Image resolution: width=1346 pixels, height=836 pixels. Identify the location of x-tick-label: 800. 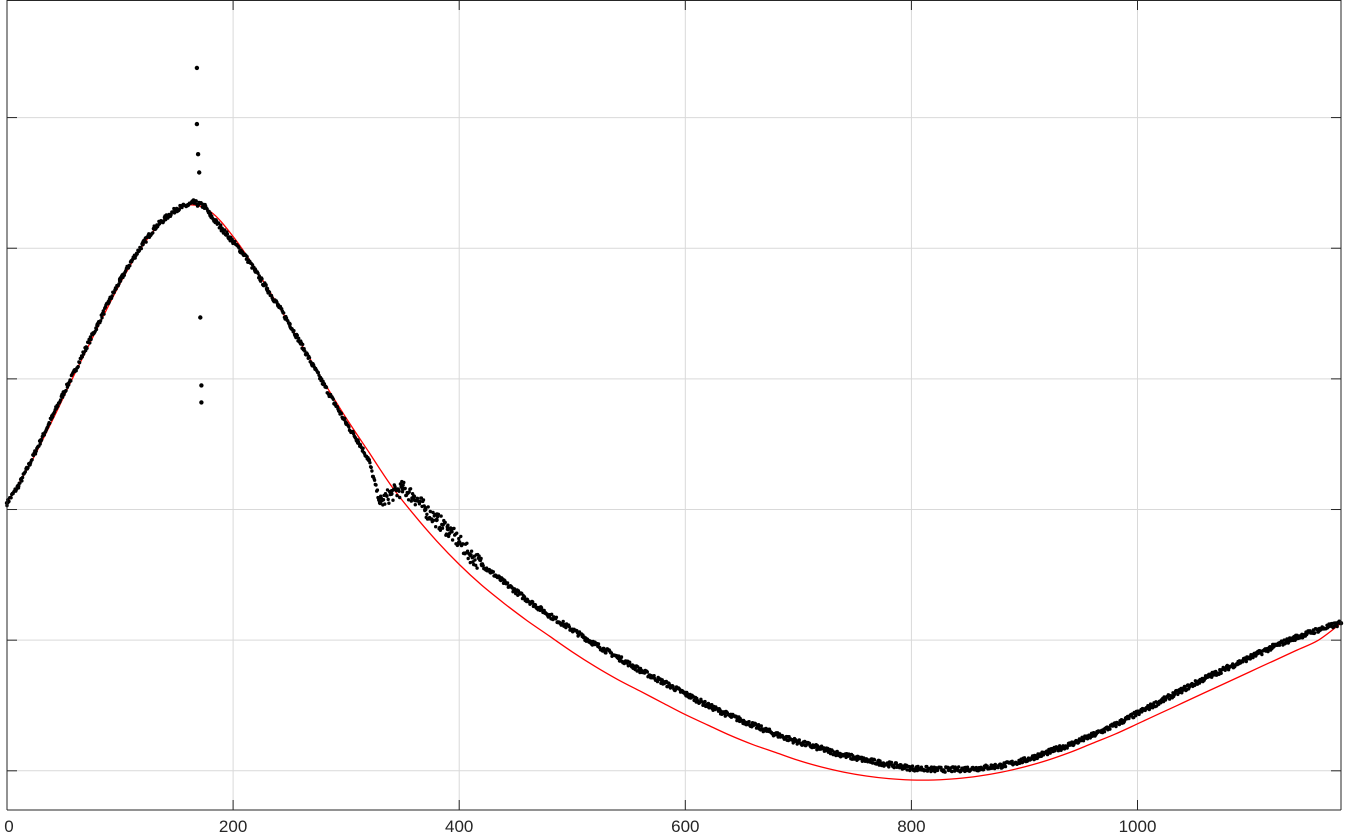
(911, 826).